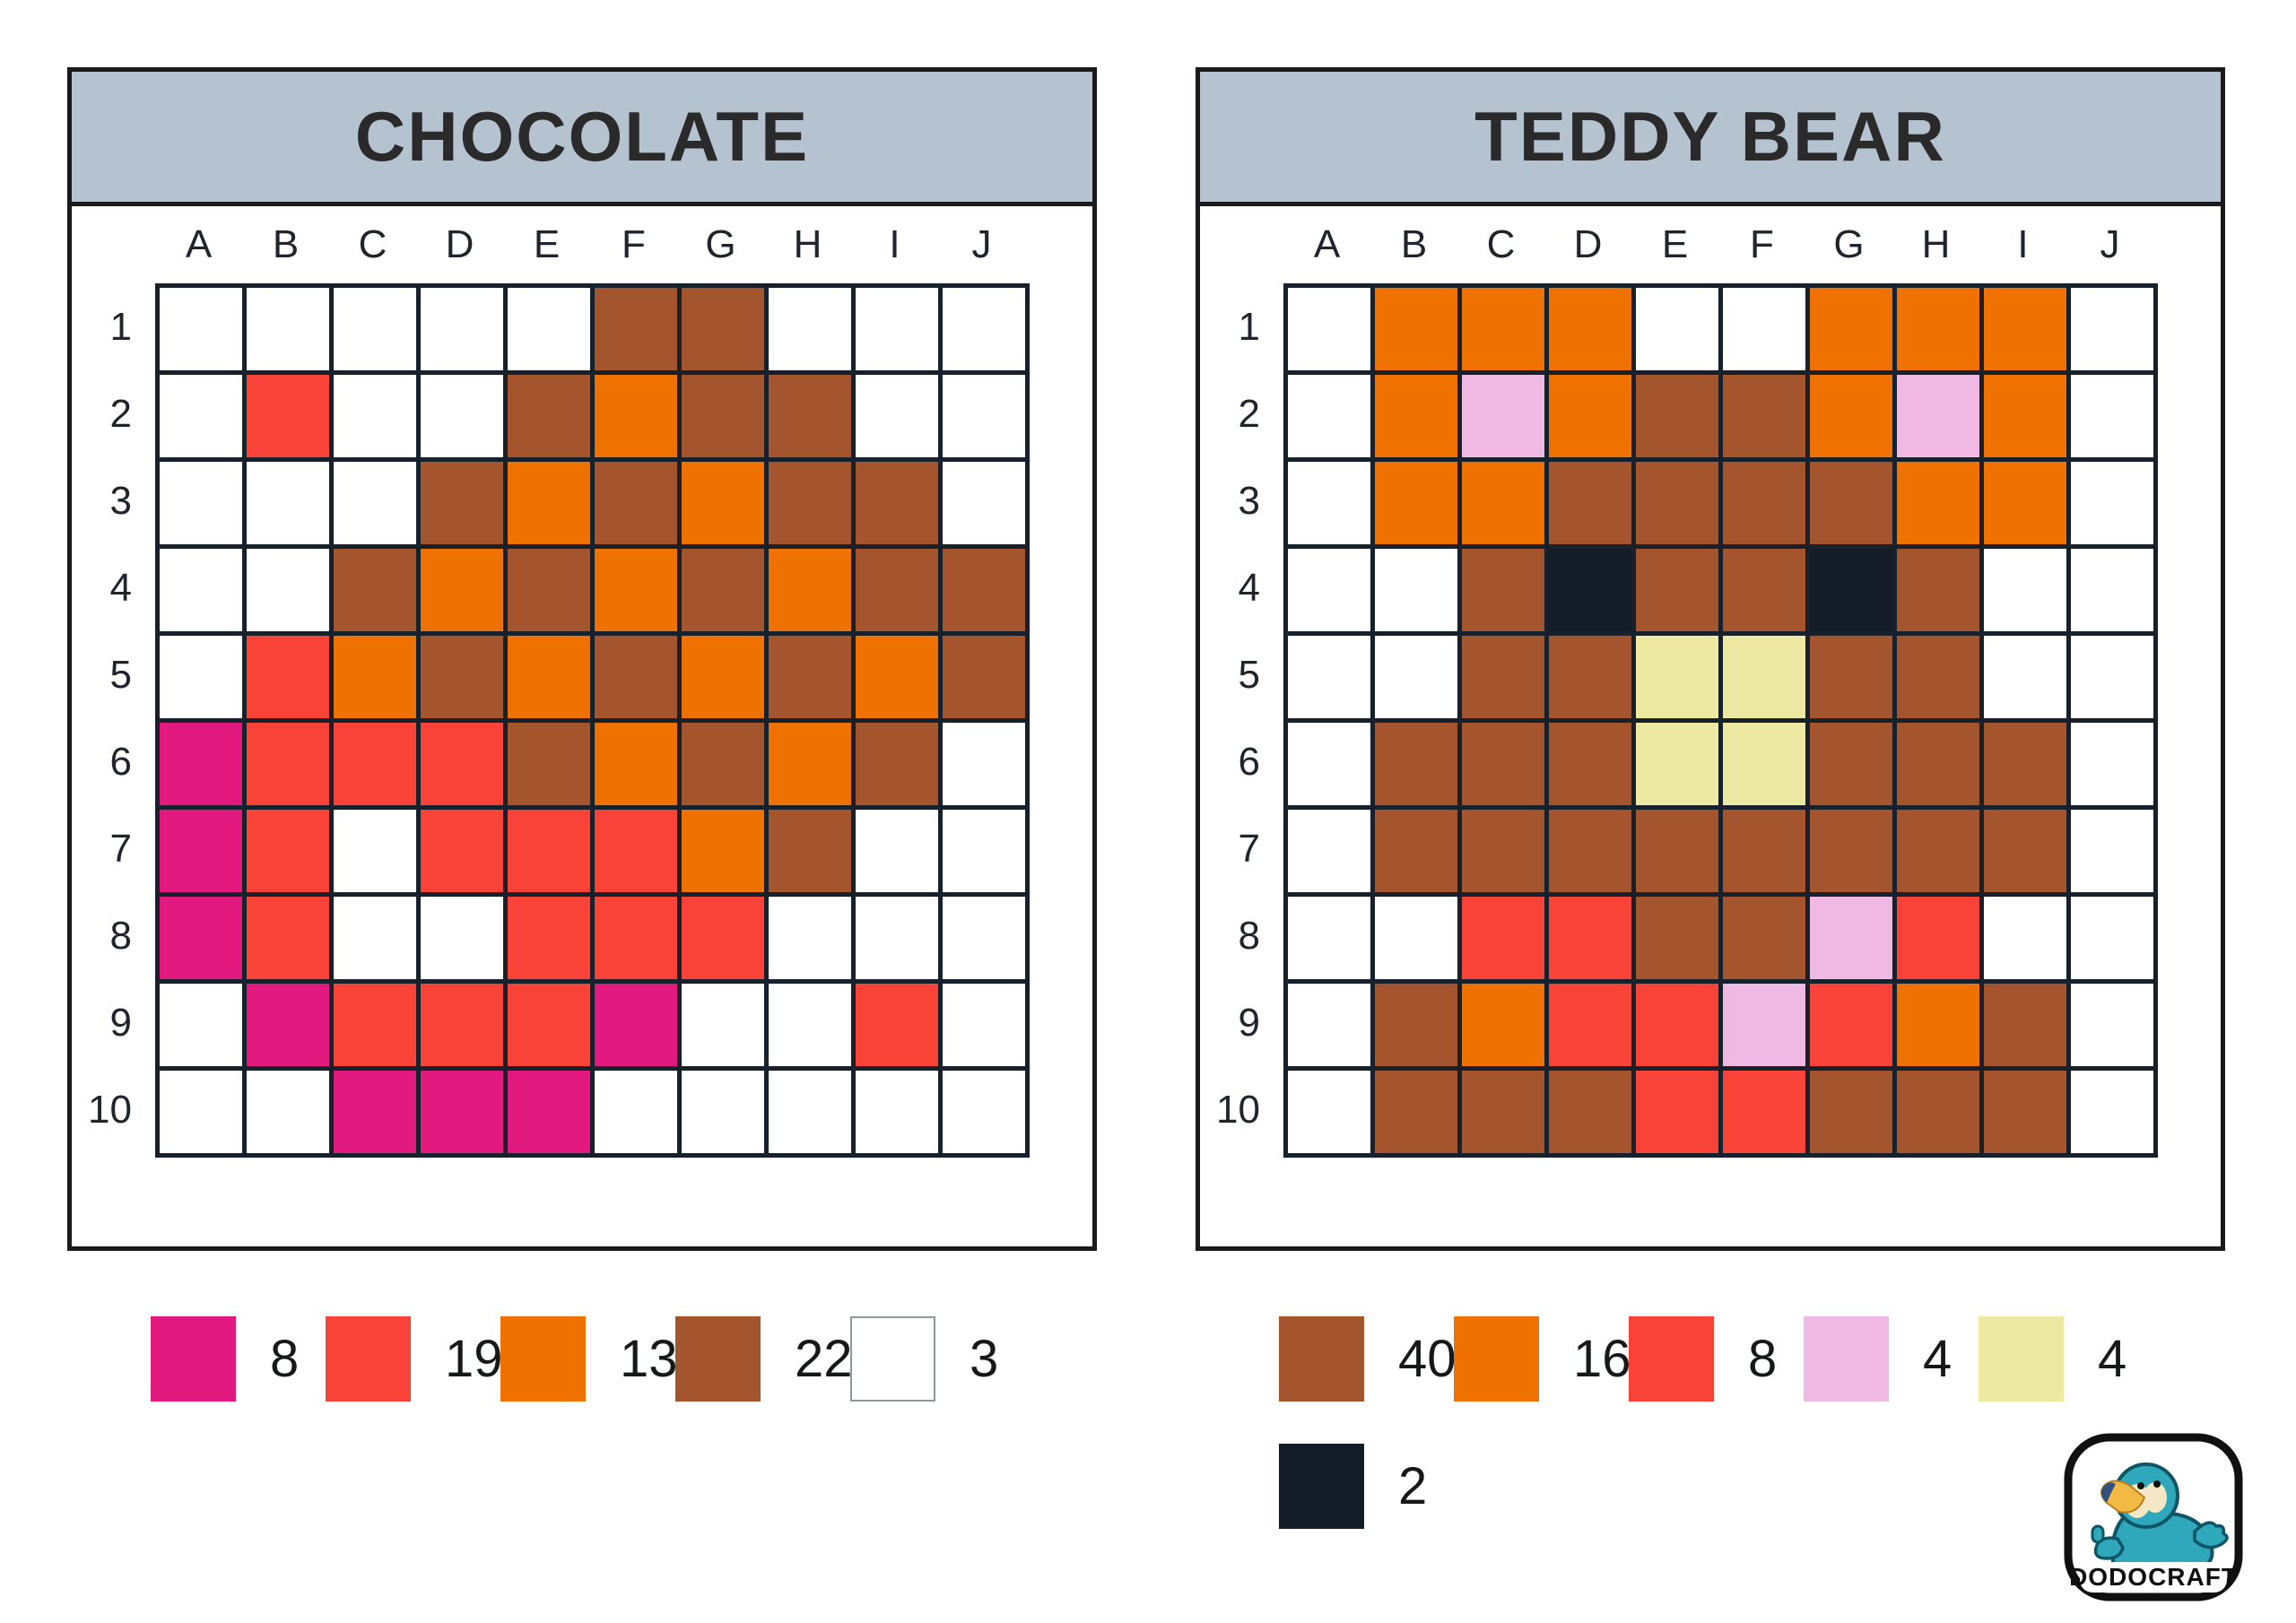  I want to click on legend-item-brown: 22, so click(764, 1359).